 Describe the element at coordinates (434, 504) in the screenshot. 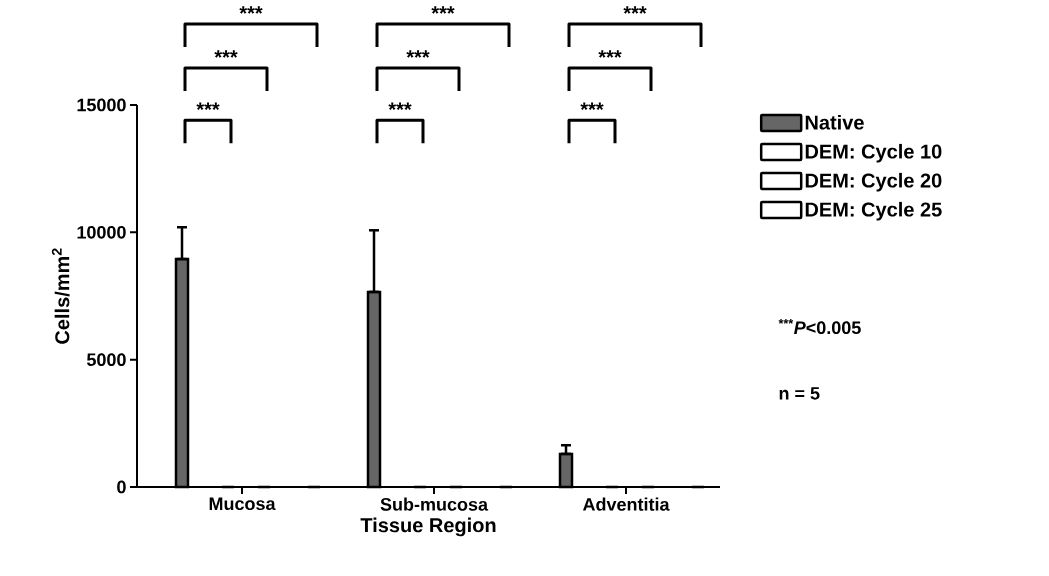

I see `x-tick-label: Sub-mucosa` at that location.